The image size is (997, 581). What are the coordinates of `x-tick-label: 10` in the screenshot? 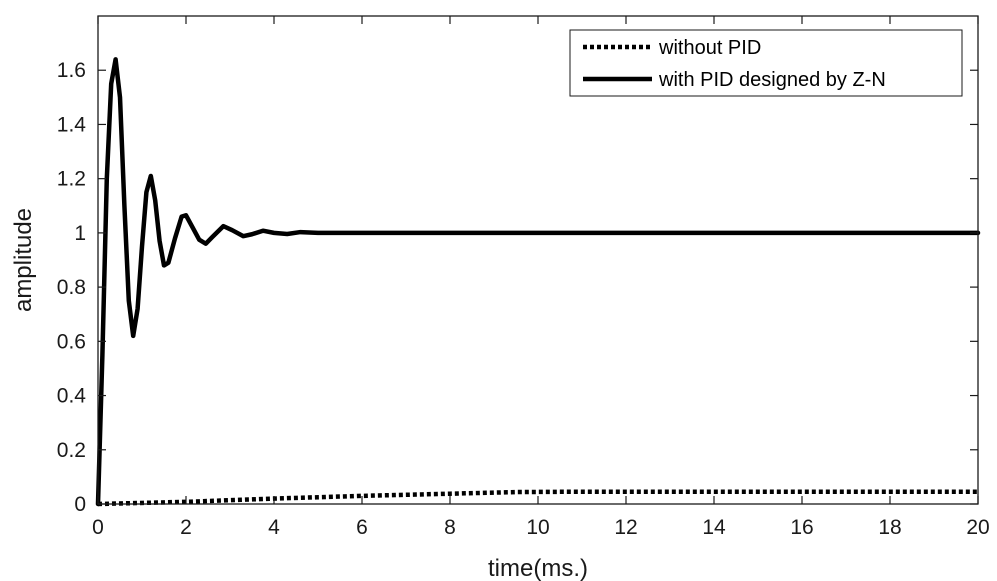 It's located at (537, 527).